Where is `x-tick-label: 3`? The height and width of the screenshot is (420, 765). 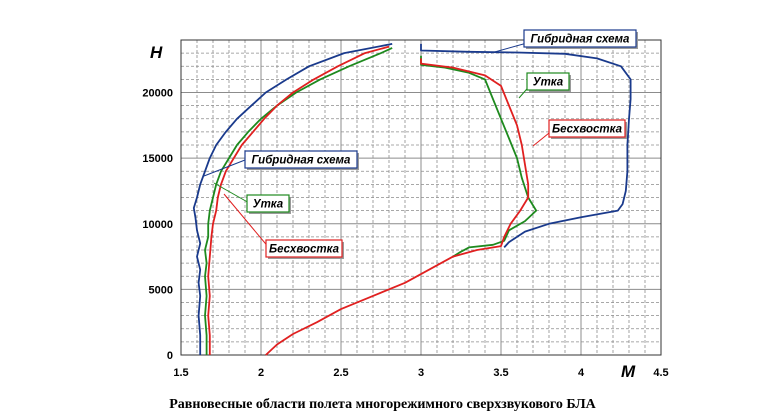 x-tick-label: 3 is located at coordinates (421, 373).